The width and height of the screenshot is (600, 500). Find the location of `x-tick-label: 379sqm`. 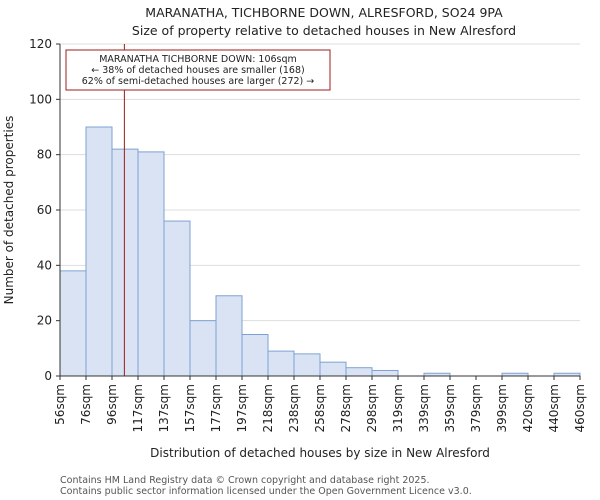

x-tick-label: 379sqm is located at coordinates (476, 408).